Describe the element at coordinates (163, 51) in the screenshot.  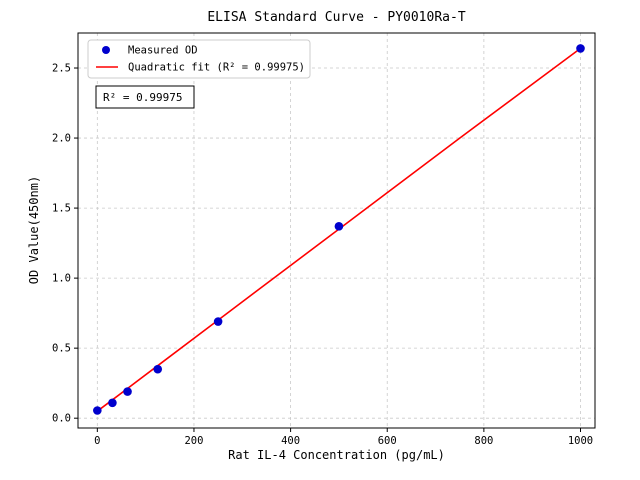
I see `legend-label-measured-od: Measured OD` at that location.